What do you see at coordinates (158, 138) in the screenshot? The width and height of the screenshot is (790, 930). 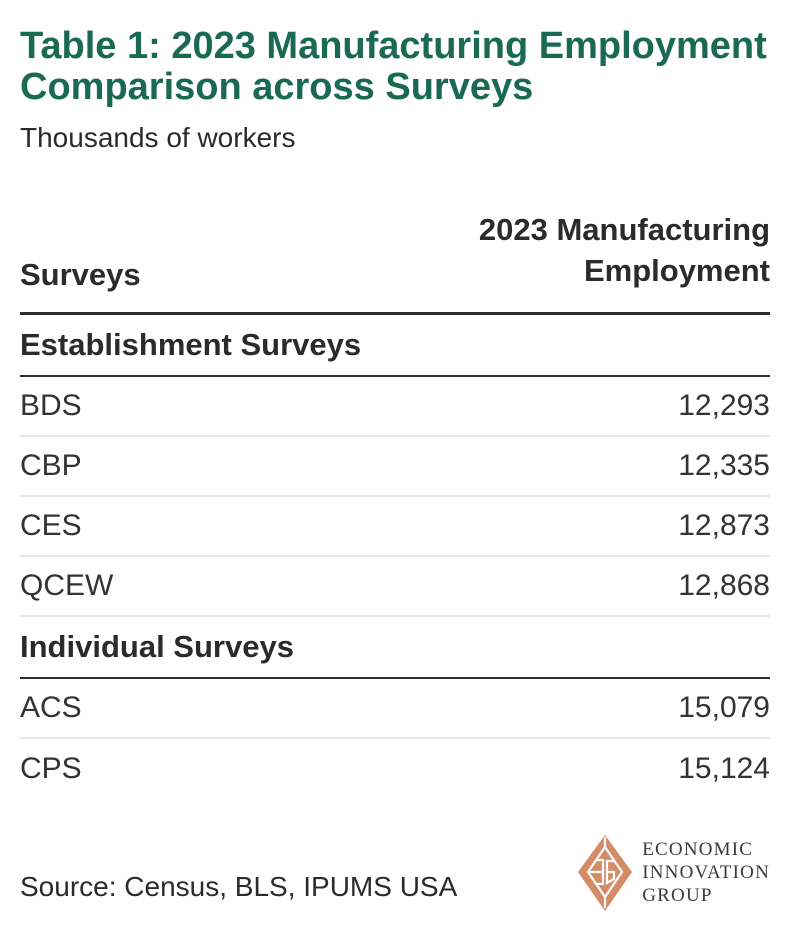 I see `table-subtitle: Thousands of workers` at bounding box center [158, 138].